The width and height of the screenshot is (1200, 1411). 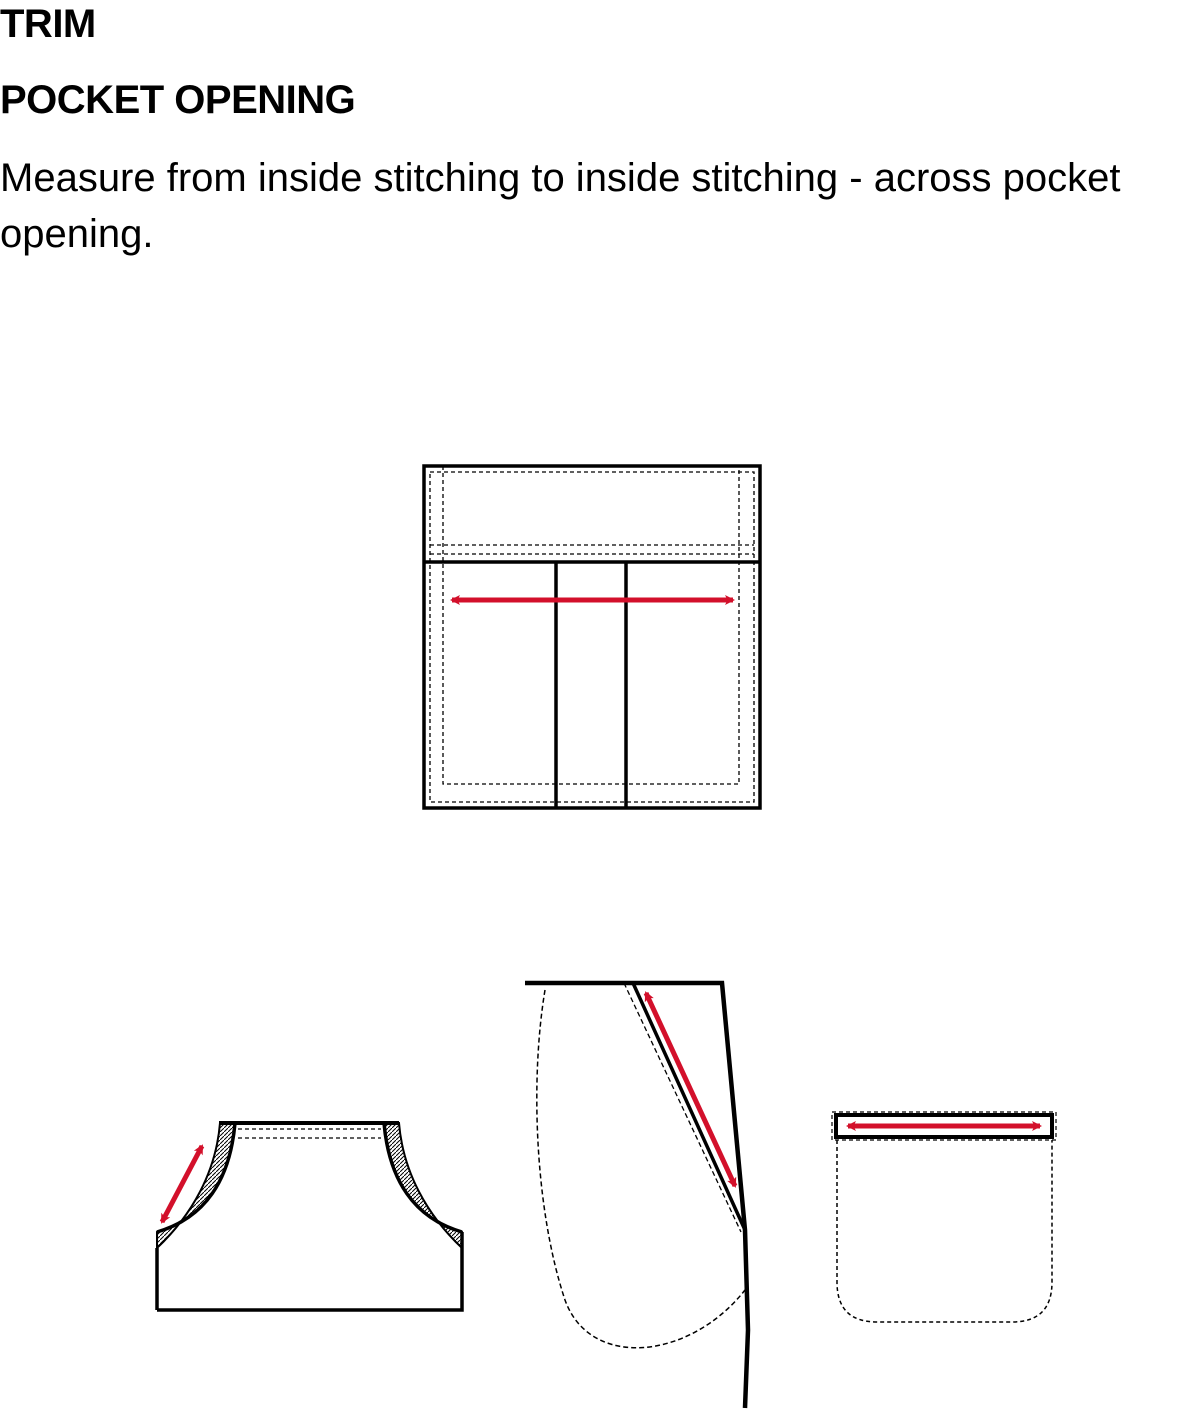 What do you see at coordinates (638, 1194) in the screenshot?
I see `side-pocket-figure` at bounding box center [638, 1194].